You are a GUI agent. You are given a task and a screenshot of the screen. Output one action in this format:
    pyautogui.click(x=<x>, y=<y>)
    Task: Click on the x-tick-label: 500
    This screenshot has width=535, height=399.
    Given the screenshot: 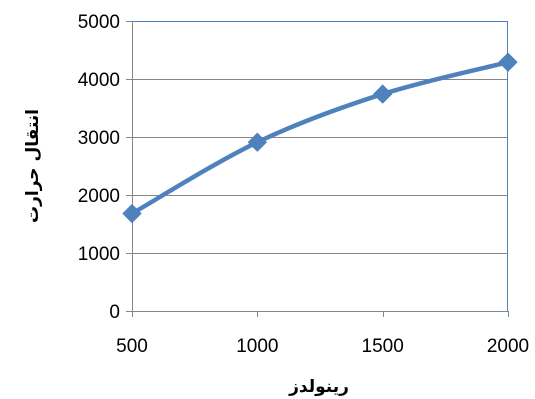 What is the action you would take?
    pyautogui.click(x=132, y=346)
    